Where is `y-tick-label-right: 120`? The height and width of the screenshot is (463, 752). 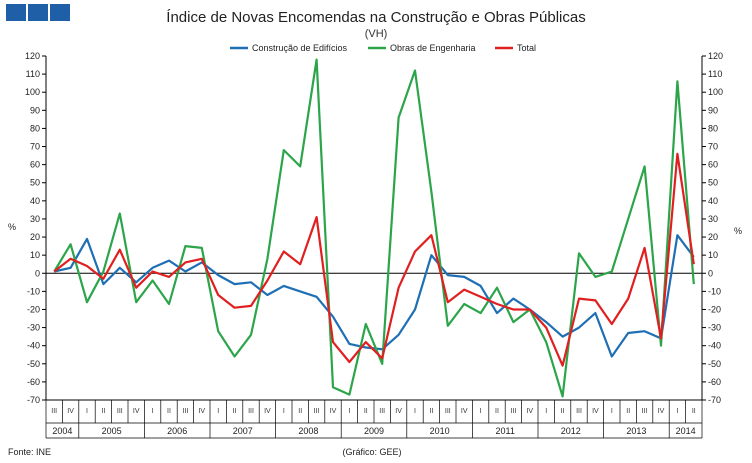
y-tick-label-right: 120 is located at coordinates (715, 56).